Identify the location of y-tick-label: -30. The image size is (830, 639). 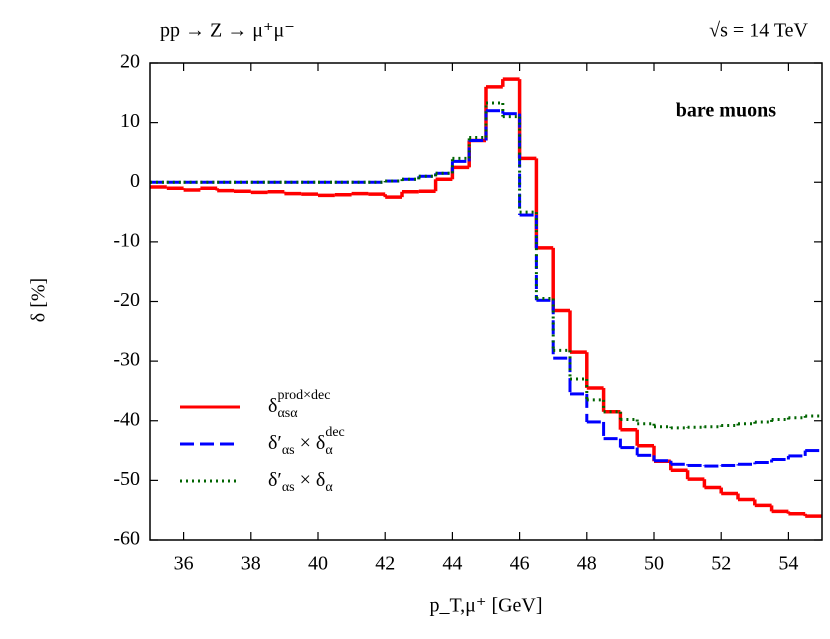
(126, 360).